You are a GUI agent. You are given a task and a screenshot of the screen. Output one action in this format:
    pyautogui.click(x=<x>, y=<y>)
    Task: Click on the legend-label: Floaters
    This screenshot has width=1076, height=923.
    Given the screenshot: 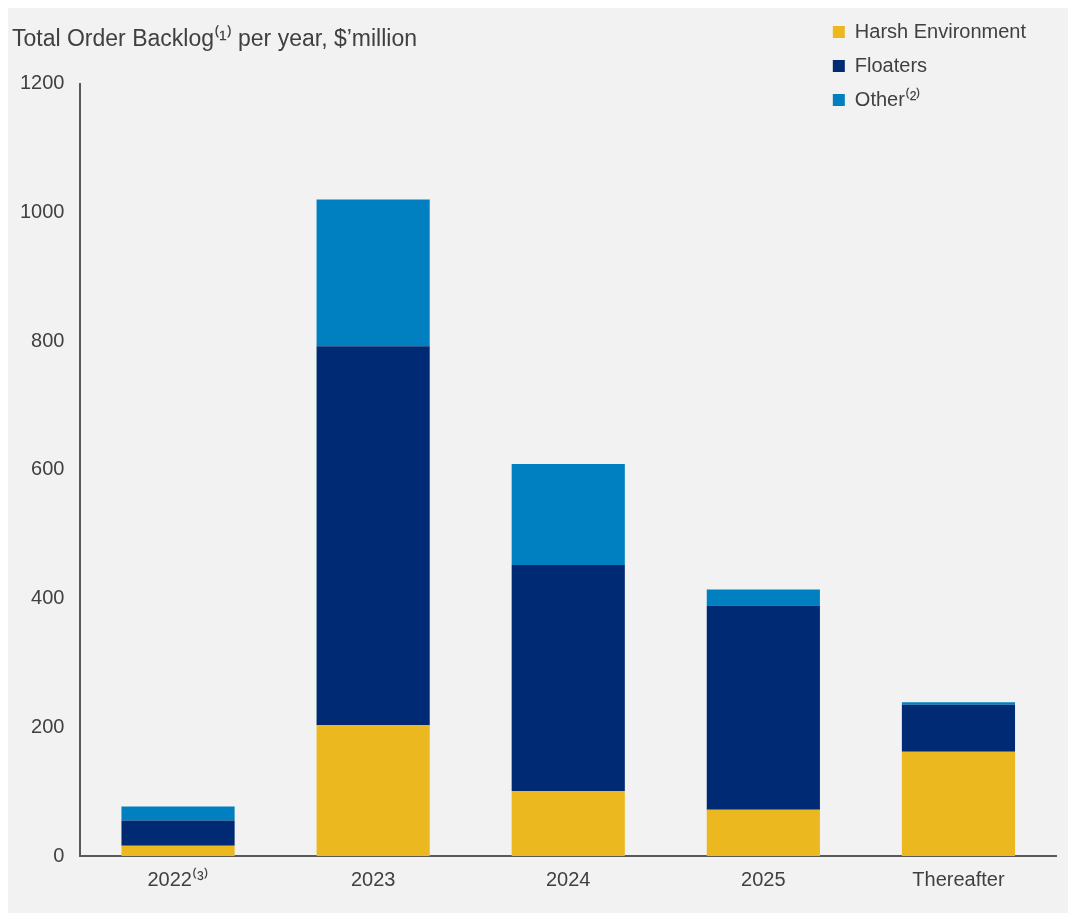 What is the action you would take?
    pyautogui.click(x=891, y=64)
    